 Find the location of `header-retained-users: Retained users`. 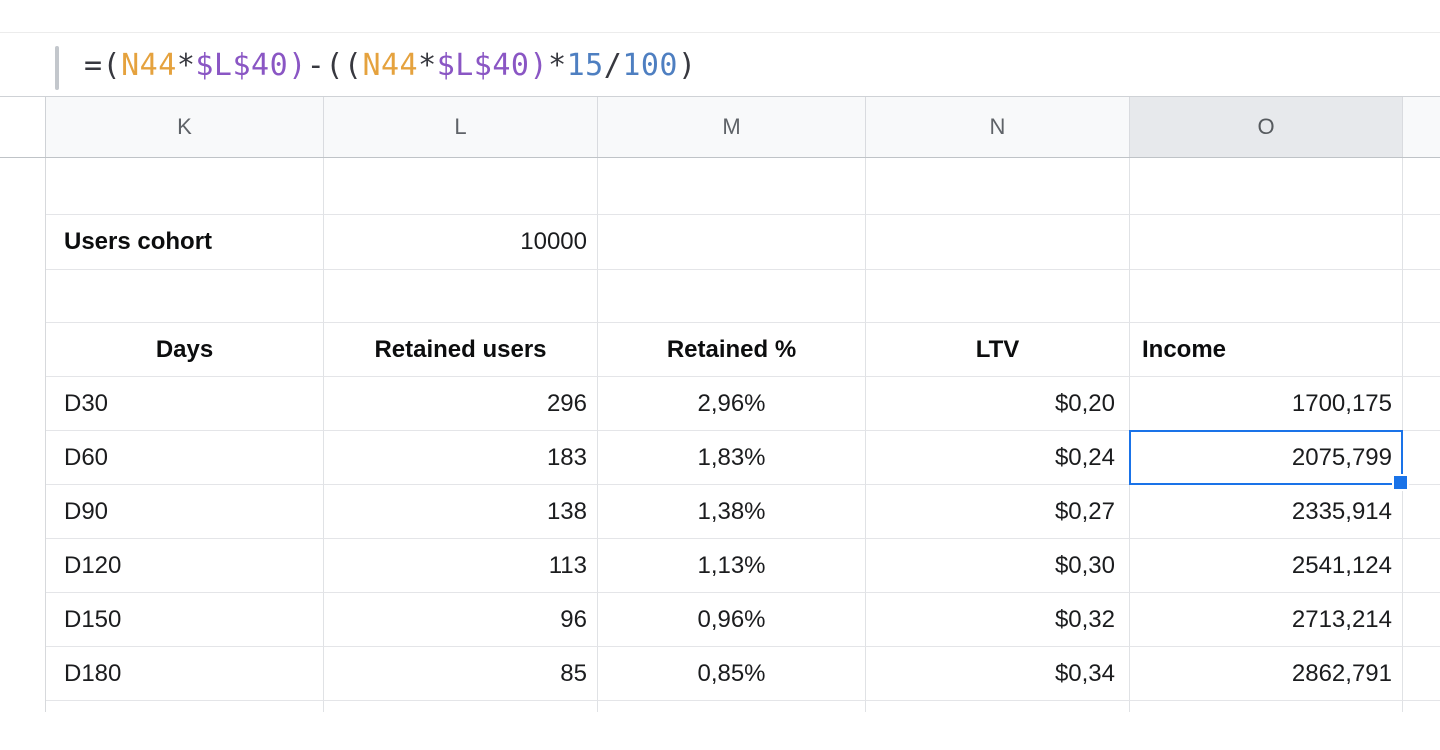

header-retained-users: Retained users is located at coordinates (461, 350).